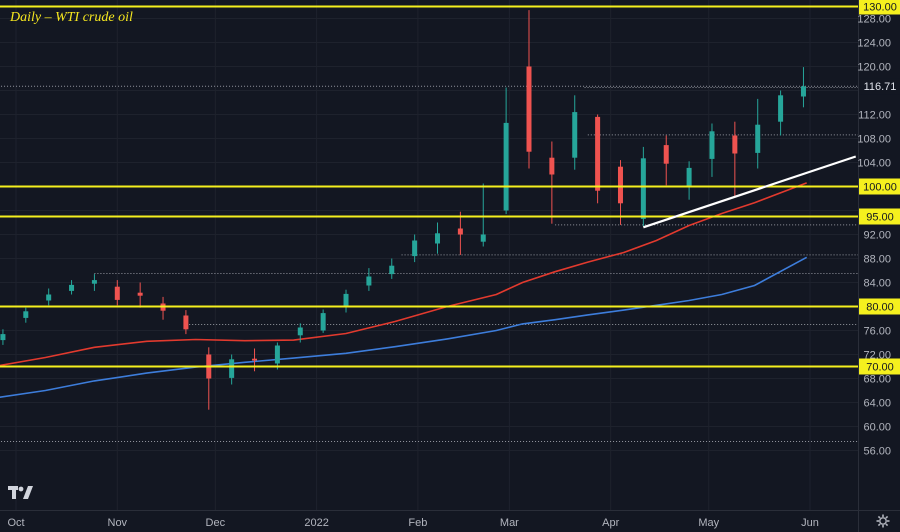 This screenshot has height=532, width=900. I want to click on price-tick-label: 60.00, so click(877, 428).